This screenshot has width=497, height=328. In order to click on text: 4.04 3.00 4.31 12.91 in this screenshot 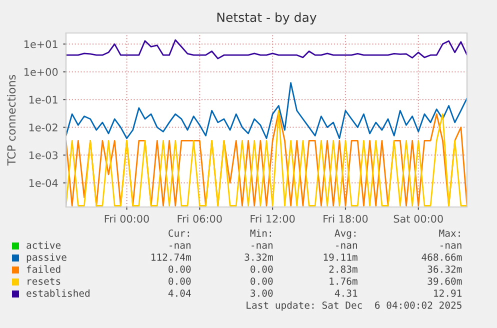, I will do `click(315, 293)`.